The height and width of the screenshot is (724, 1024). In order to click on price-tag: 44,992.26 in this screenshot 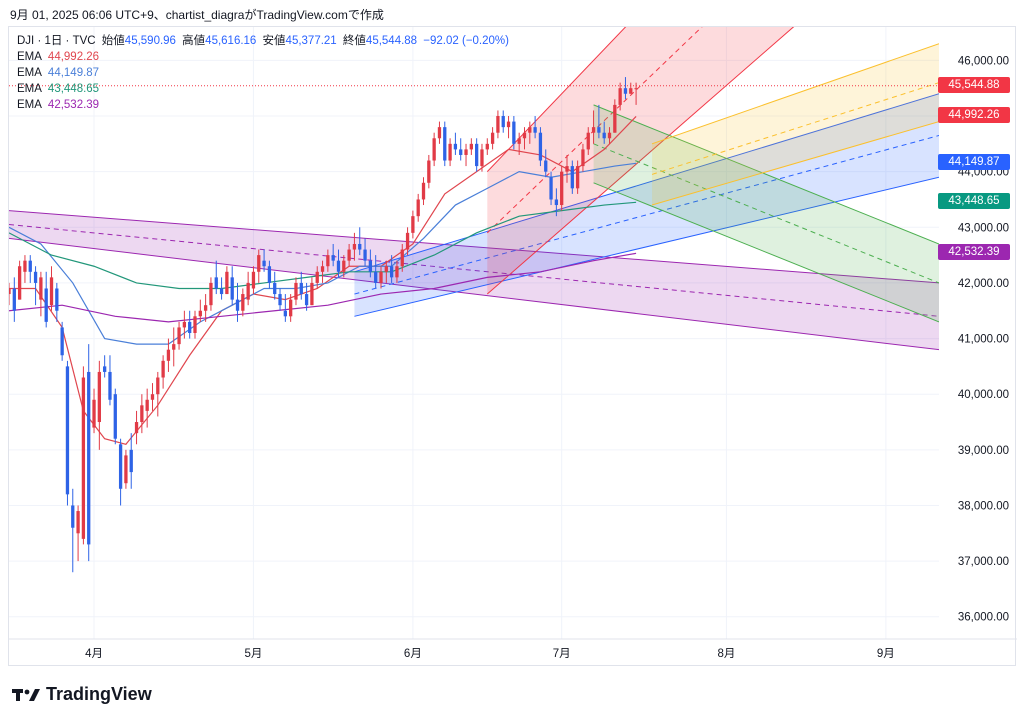, I will do `click(974, 115)`.